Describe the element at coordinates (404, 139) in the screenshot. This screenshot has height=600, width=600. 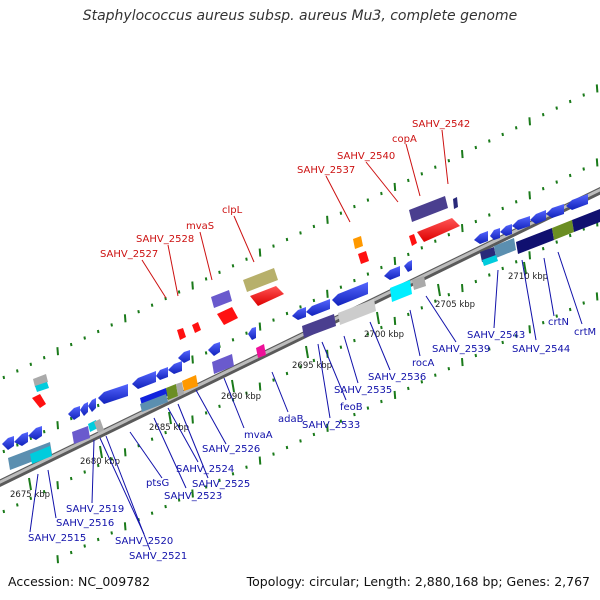
I see `forward-label: copA` at that location.